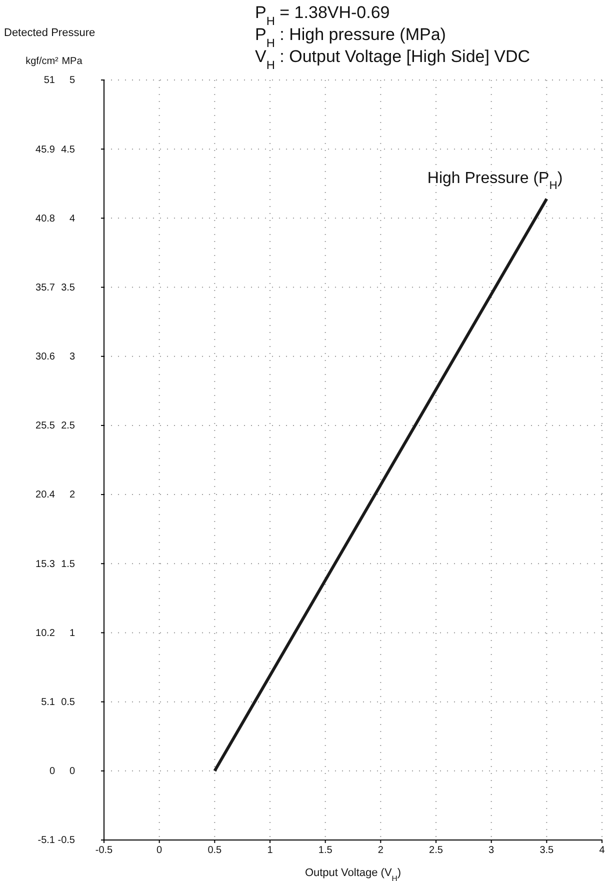 The image size is (614, 881). What do you see at coordinates (46, 150) in the screenshot?
I see `y2-tick-label: 45.9` at bounding box center [46, 150].